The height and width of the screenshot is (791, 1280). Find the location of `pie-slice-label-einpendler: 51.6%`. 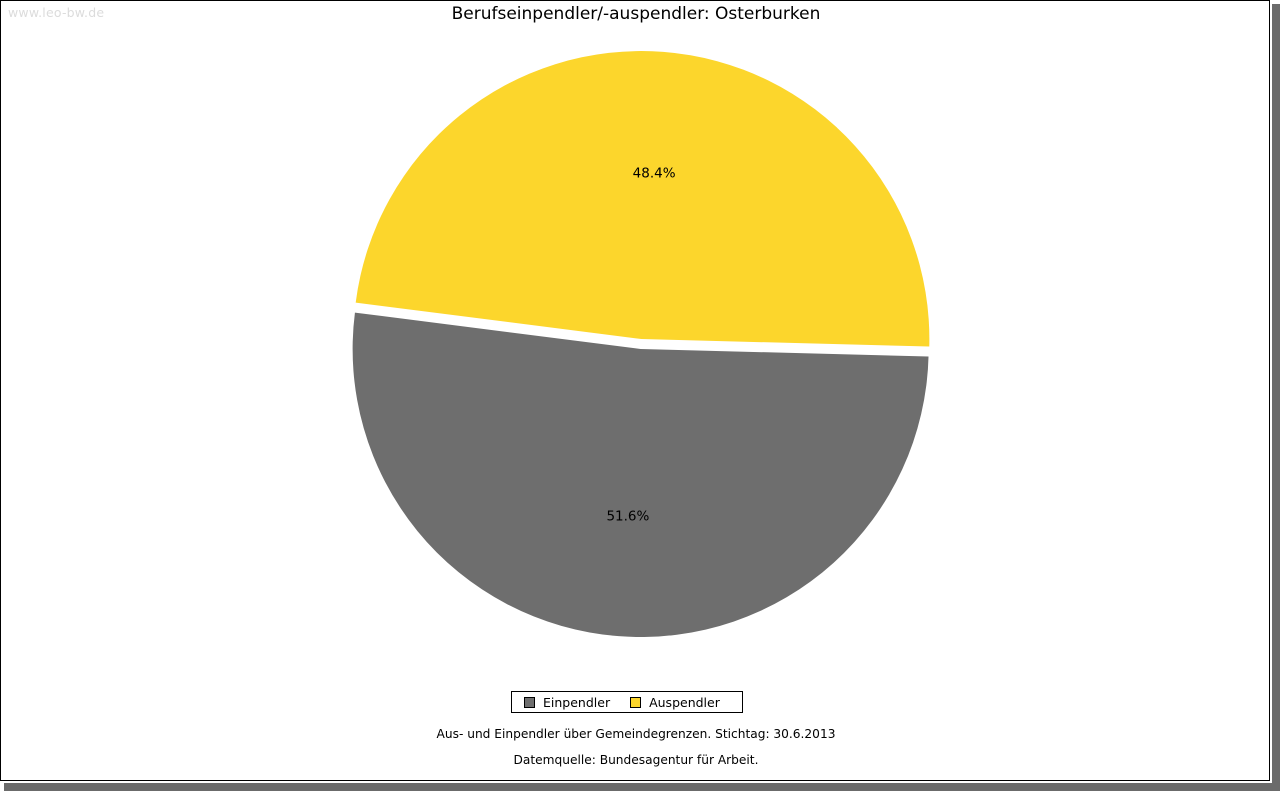

pie-slice-label-einpendler: 51.6% is located at coordinates (627, 517).